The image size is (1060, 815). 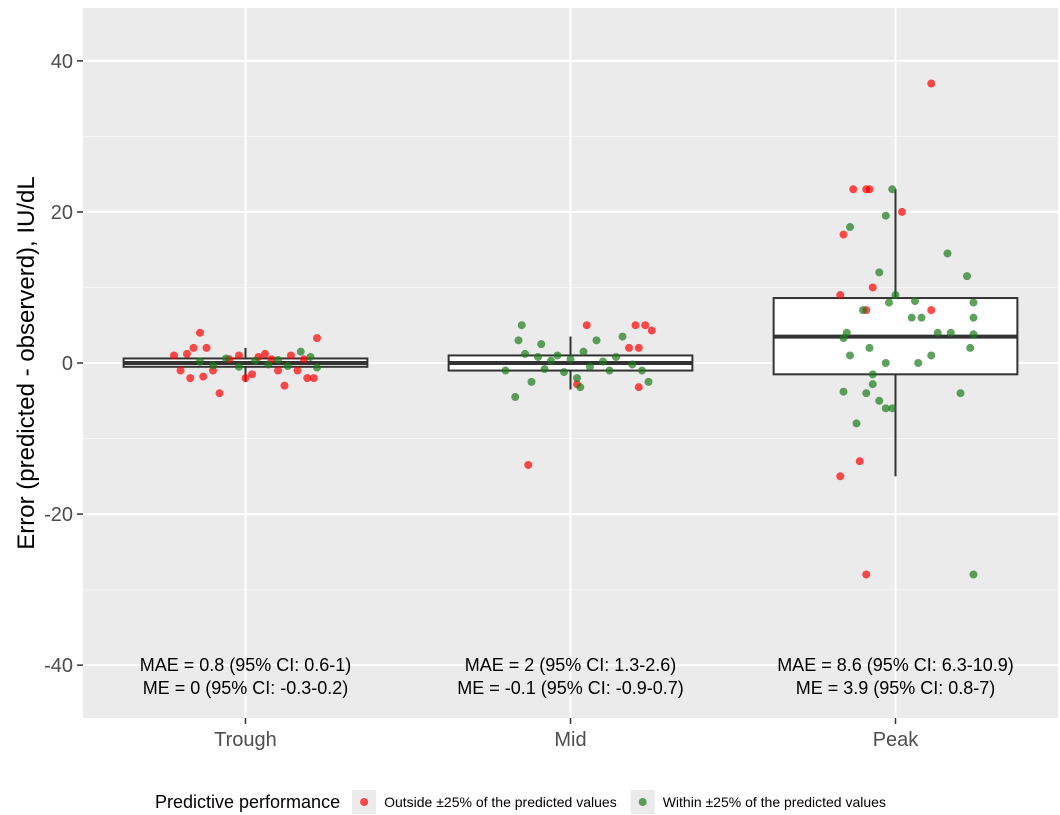 What do you see at coordinates (484, 802) in the screenshot?
I see `legend-entry-outside: Outside ±25% of the predicted values` at bounding box center [484, 802].